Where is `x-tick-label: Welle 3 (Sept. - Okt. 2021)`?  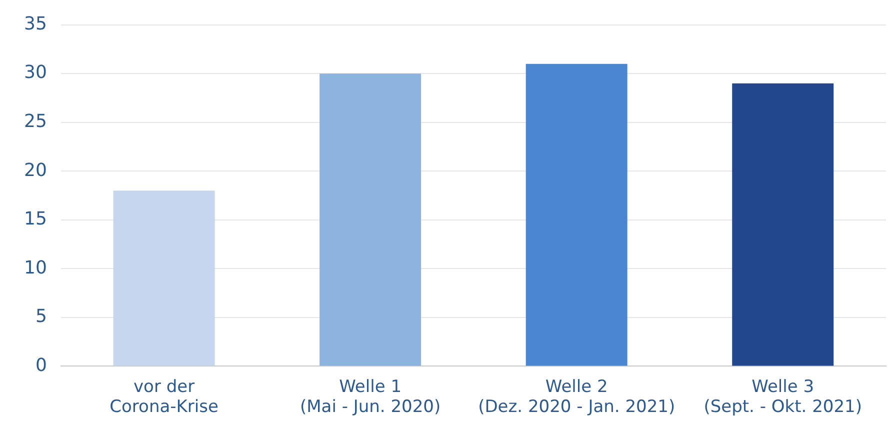
x-tick-label: Welle 3 (Sept. - Okt. 2021) is located at coordinates (783, 397).